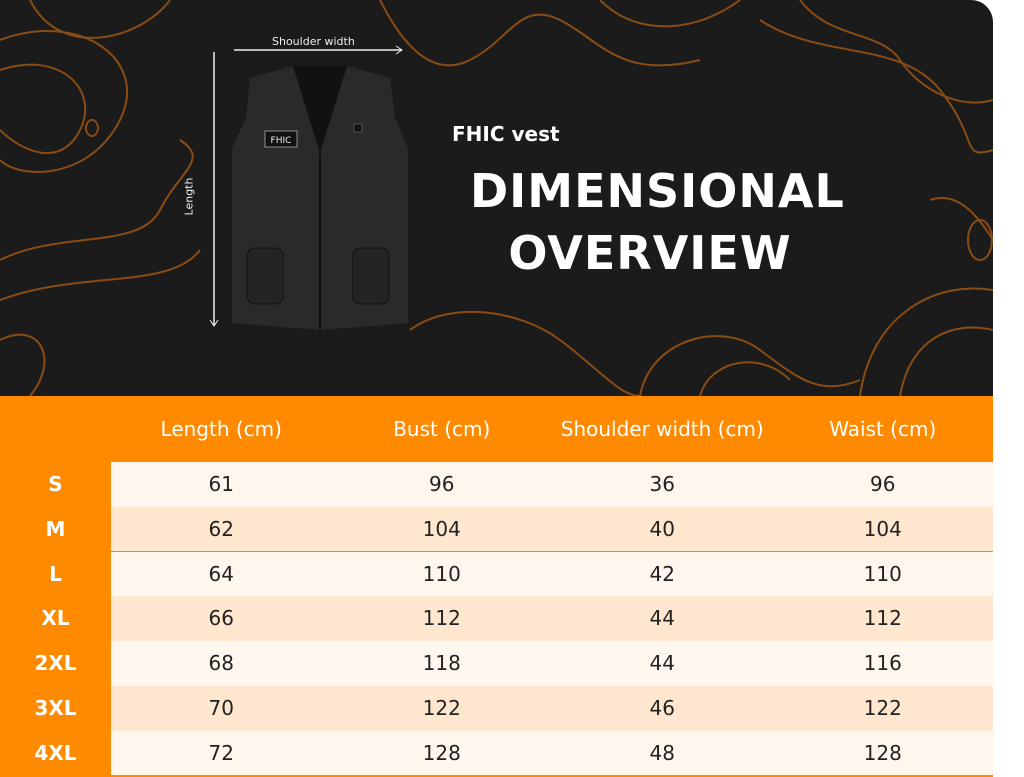 The image size is (1024, 777). I want to click on size-label: S, so click(55, 484).